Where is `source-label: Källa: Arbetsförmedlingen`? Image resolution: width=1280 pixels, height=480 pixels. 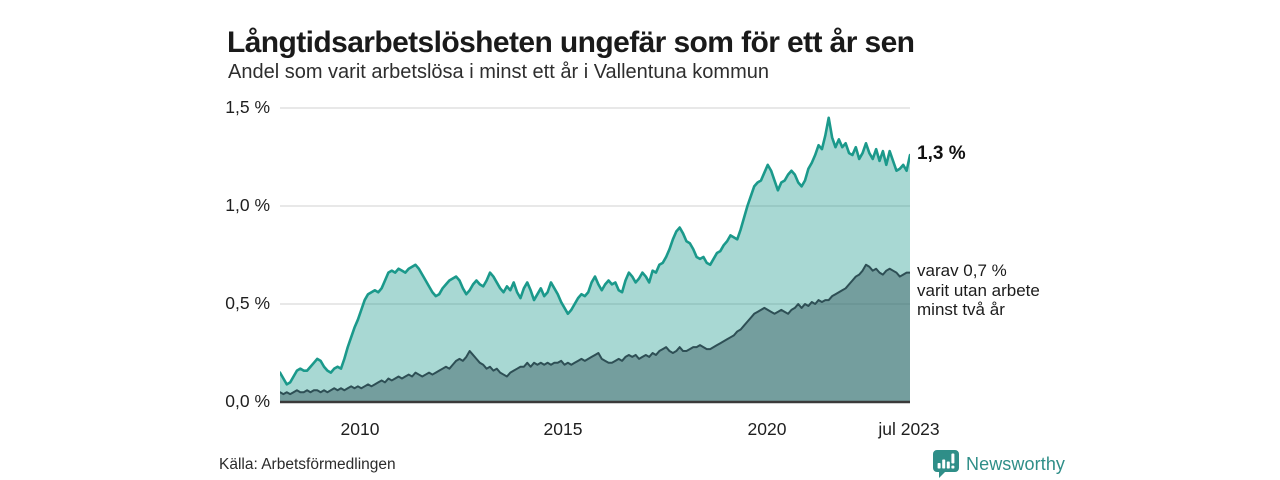 source-label: Källa: Arbetsförmedlingen is located at coordinates (307, 464).